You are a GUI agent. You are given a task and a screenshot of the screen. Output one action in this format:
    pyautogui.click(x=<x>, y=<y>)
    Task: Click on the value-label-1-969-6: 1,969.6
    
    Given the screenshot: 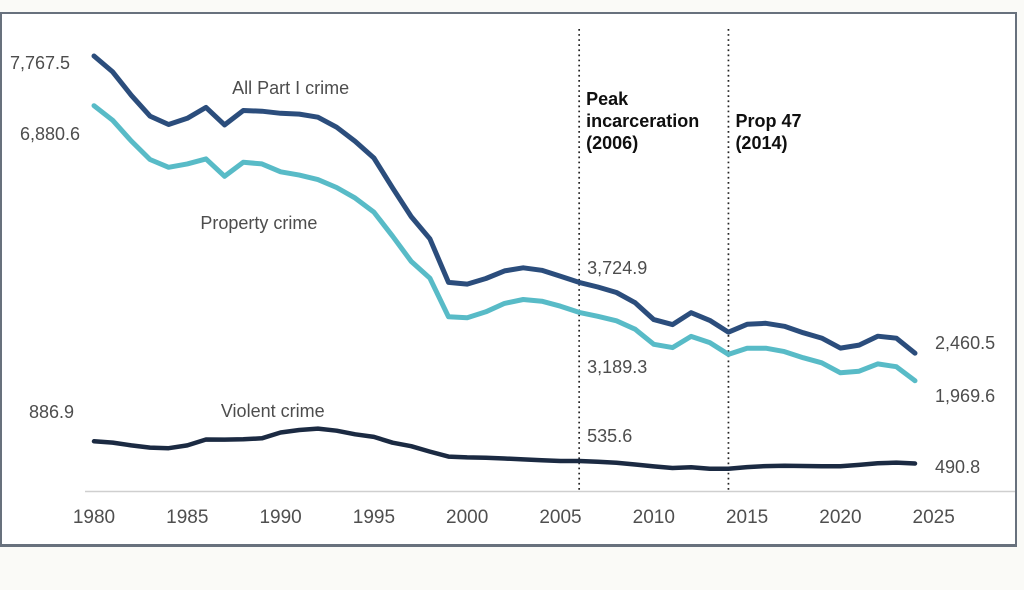 What is the action you would take?
    pyautogui.click(x=965, y=395)
    